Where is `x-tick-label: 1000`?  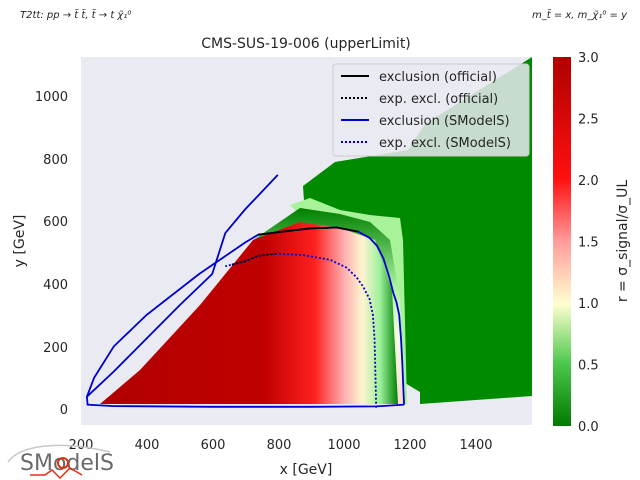 x-tick-label: 1000 is located at coordinates (343, 445).